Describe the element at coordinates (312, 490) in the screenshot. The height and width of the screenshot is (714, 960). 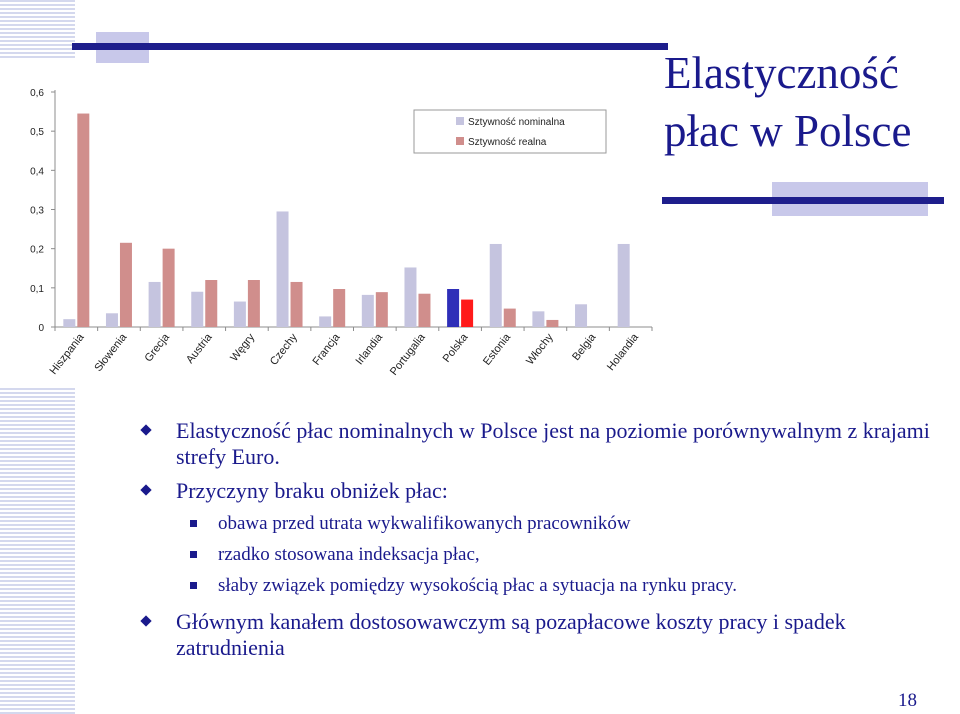
I see `bullet-text: Przyczyny braku obniżek płac:` at that location.